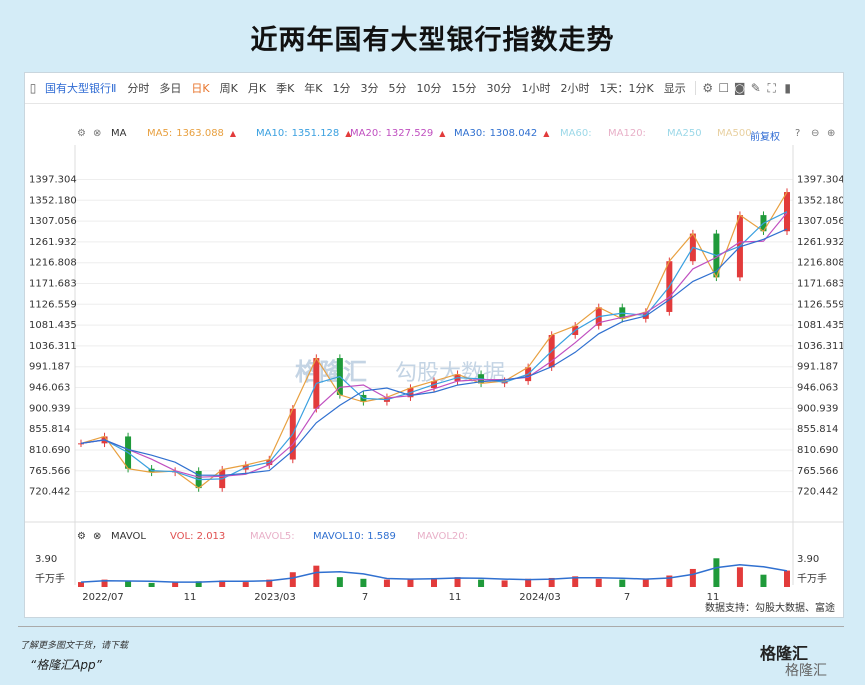 This screenshot has width=865, height=685. What do you see at coordinates (464, 88) in the screenshot?
I see `period-tab: 15分` at bounding box center [464, 88].